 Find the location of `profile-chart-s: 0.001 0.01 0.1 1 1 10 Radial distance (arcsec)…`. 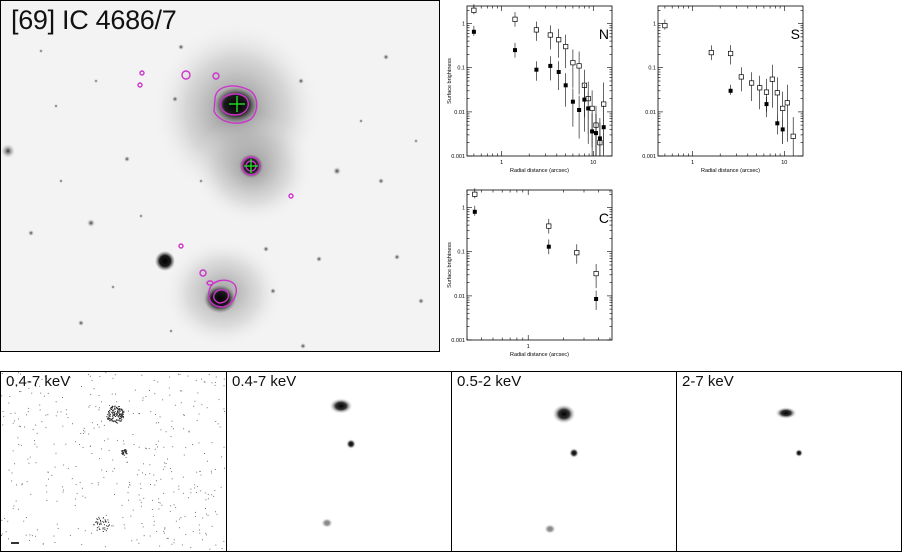

profile-chart-s: 0.001 0.01 0.1 1 1 10 Radial distance (arcsec)… is located at coordinates (723, 89).